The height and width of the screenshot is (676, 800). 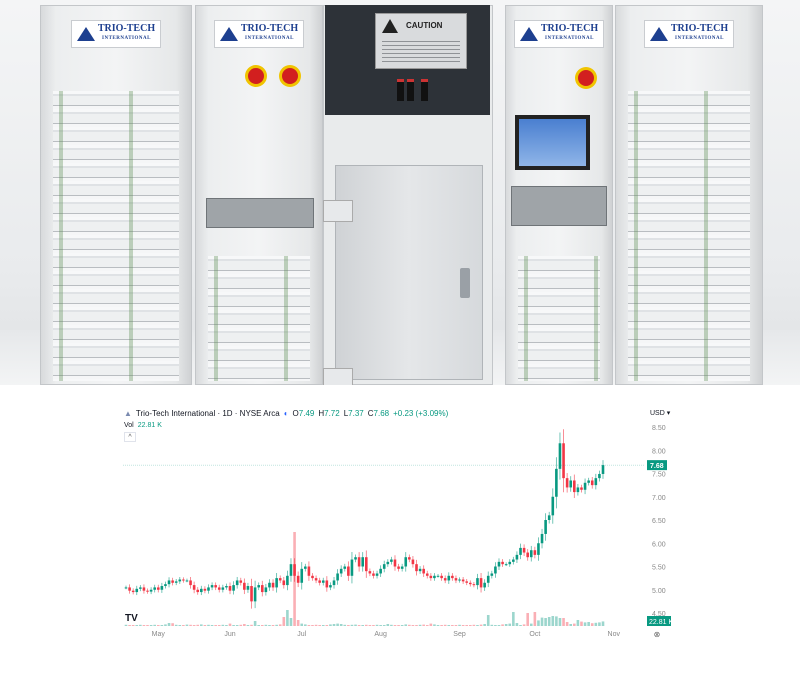 I want to click on currency-selector: USD ▾, so click(x=660, y=413).